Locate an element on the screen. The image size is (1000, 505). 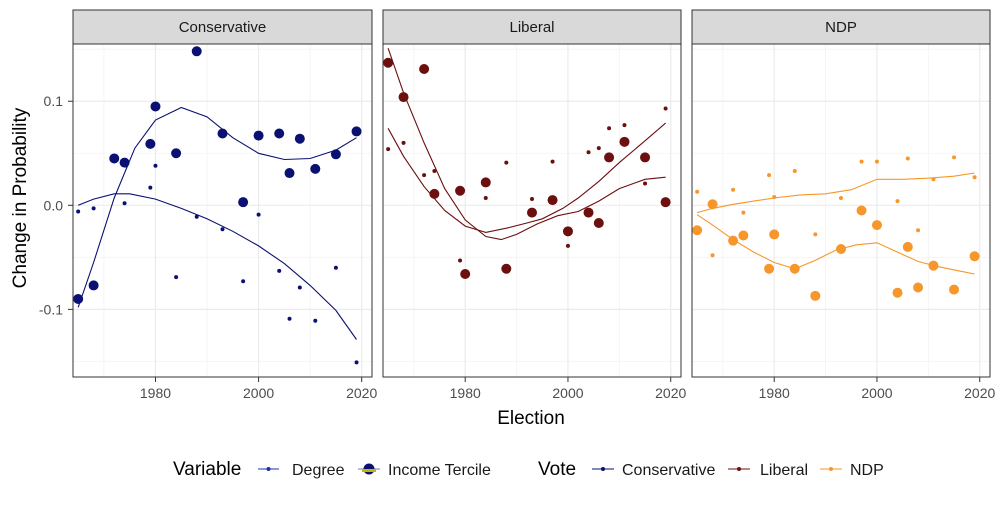
x-axis-title: Election is located at coordinates (531, 418).